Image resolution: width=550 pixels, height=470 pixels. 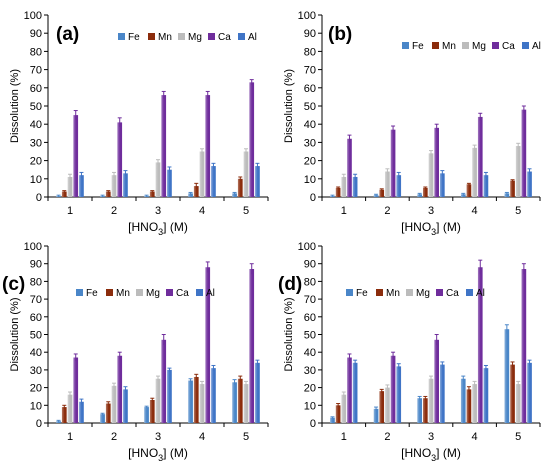 I want to click on y-tick-label: 50, so click(x=36, y=107).